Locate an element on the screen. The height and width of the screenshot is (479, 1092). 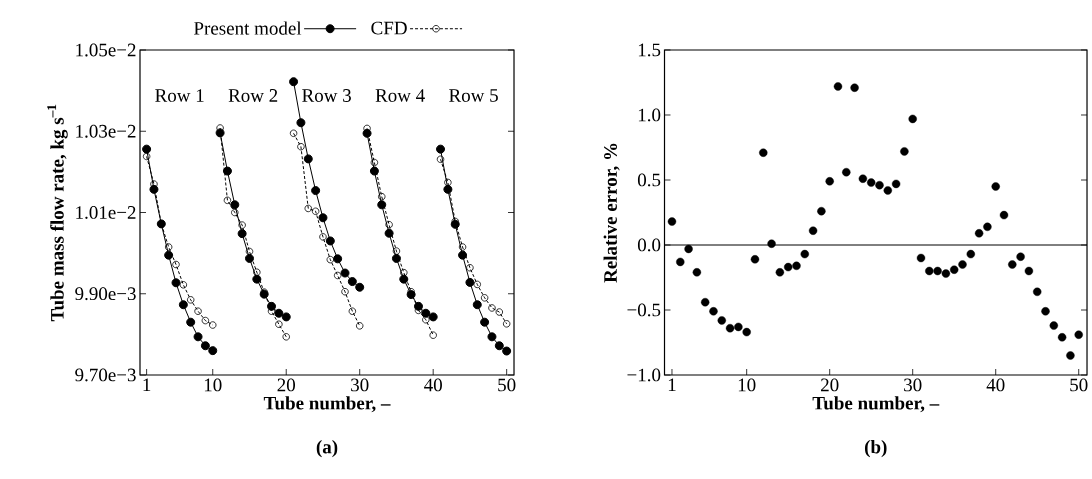
text: (b) is located at coordinates (875, 449).